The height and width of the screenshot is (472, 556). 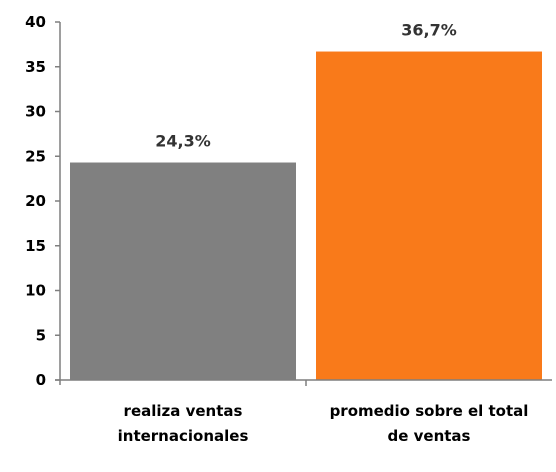 I want to click on category-label-2: promedio sobre el total de ventas, so click(x=429, y=423).